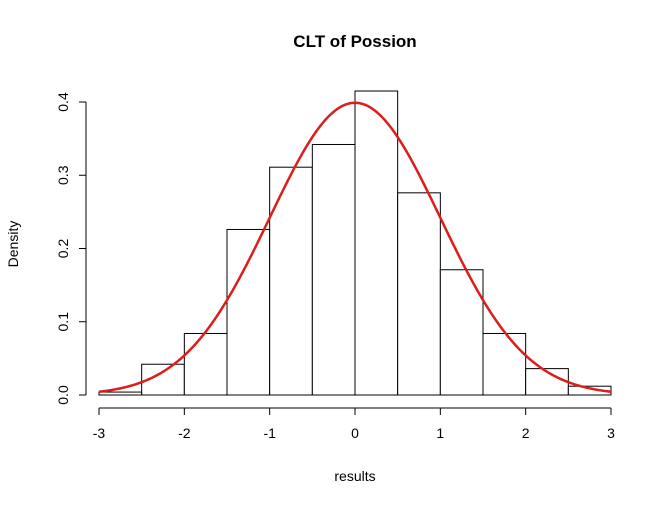 Image resolution: width=672 pixels, height=505 pixels. Describe the element at coordinates (184, 433) in the screenshot. I see `x-tick-label-1: -2` at that location.